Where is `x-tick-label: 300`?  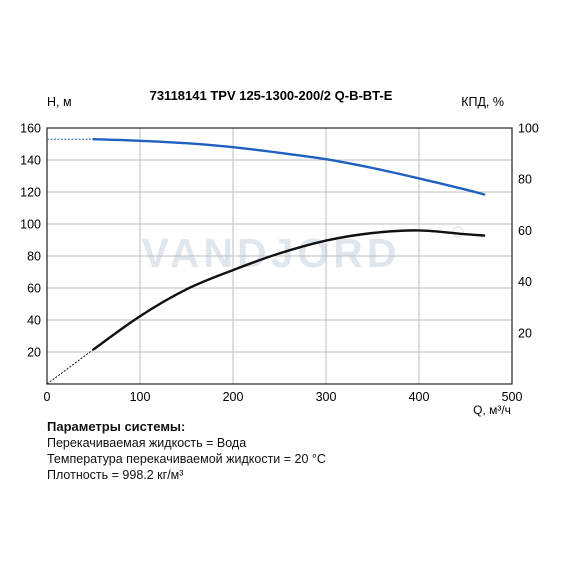
x-tick-label: 300 is located at coordinates (326, 397).